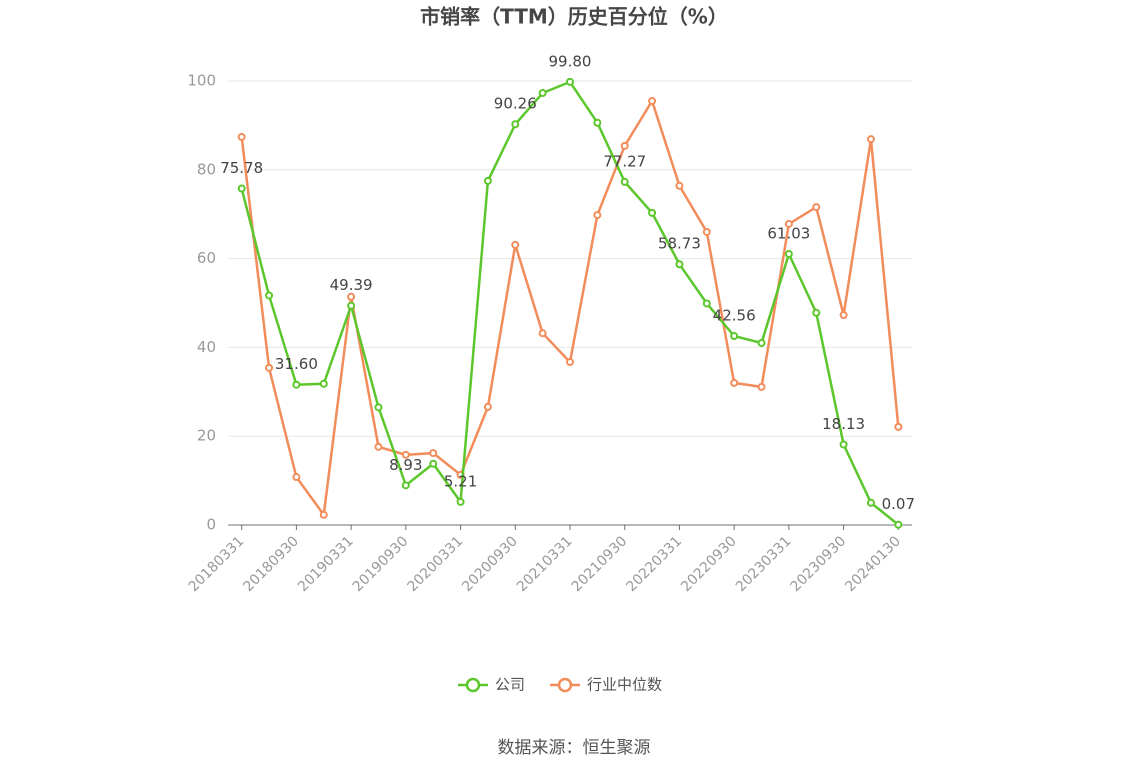  I want to click on legend-item: 行业中位数, so click(606, 685).